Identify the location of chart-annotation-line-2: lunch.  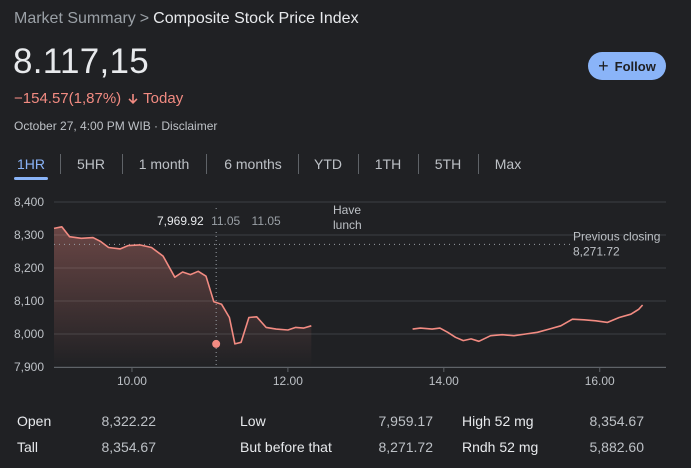
(347, 225).